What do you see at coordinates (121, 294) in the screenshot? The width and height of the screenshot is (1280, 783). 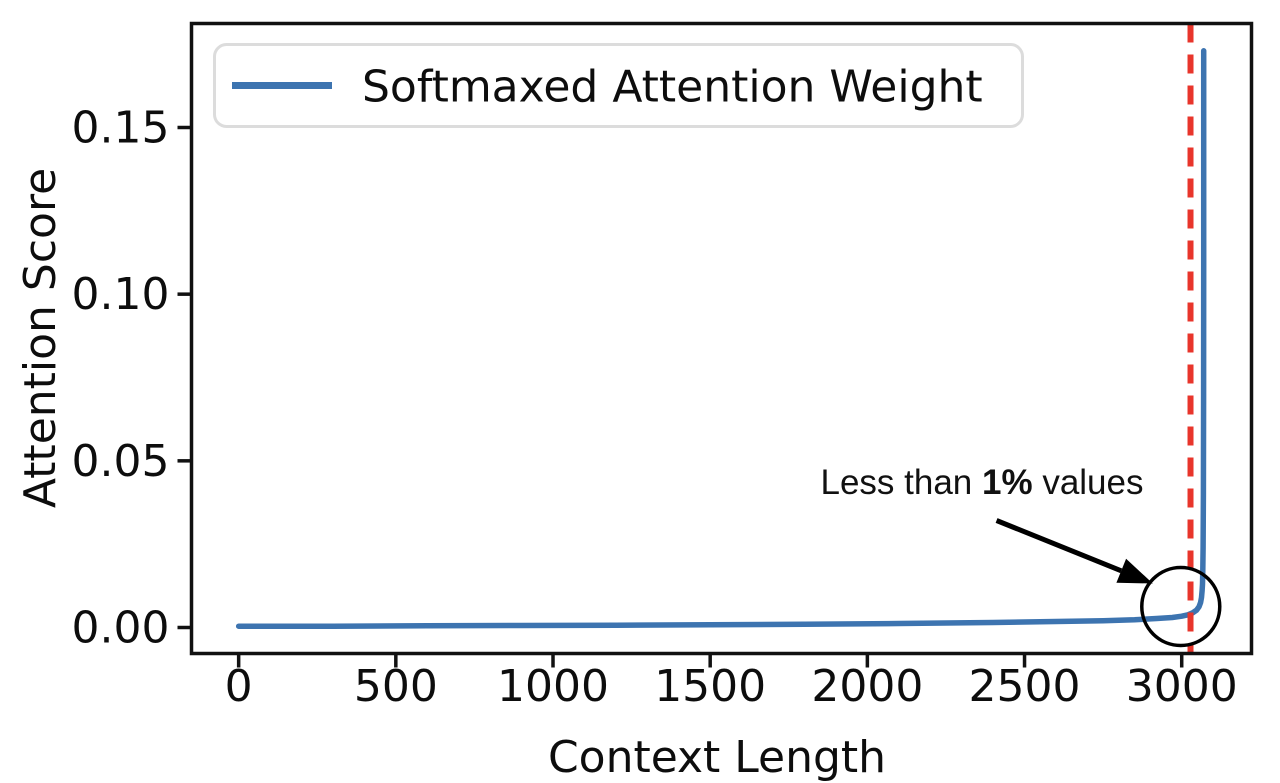 I see `y-tick-label: 0.10` at bounding box center [121, 294].